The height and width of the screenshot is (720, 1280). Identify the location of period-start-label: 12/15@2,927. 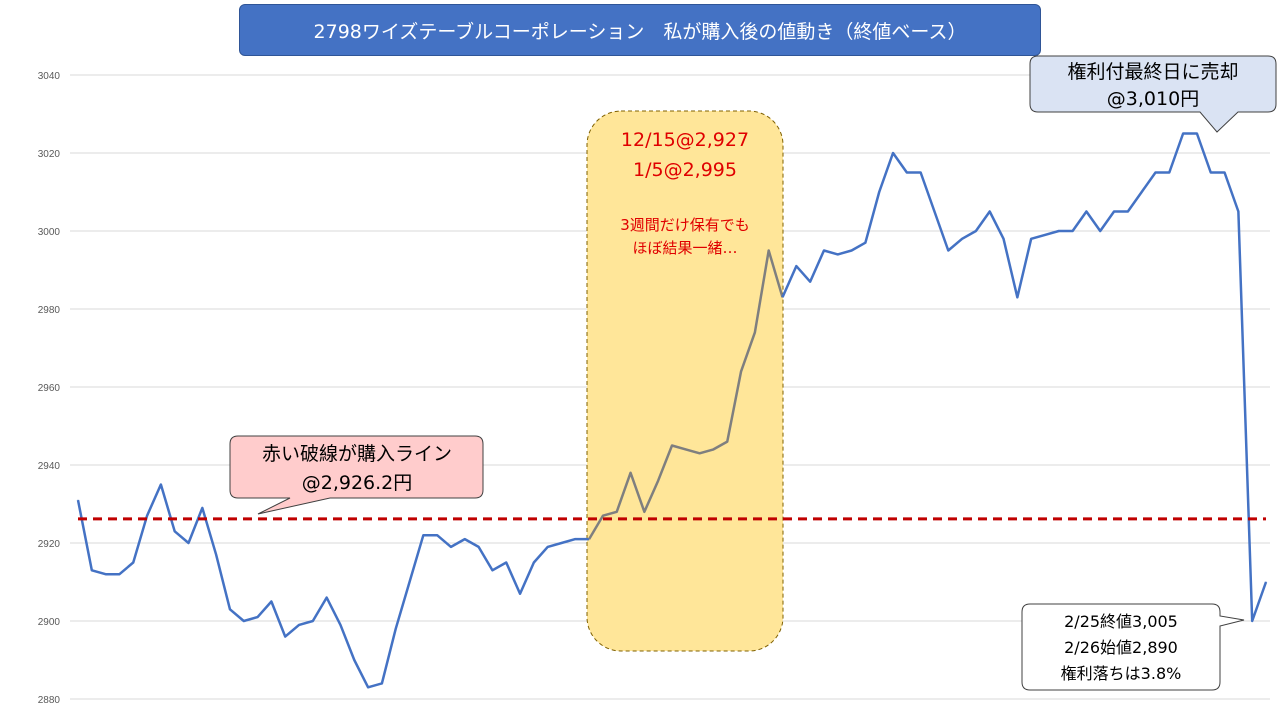
(685, 140).